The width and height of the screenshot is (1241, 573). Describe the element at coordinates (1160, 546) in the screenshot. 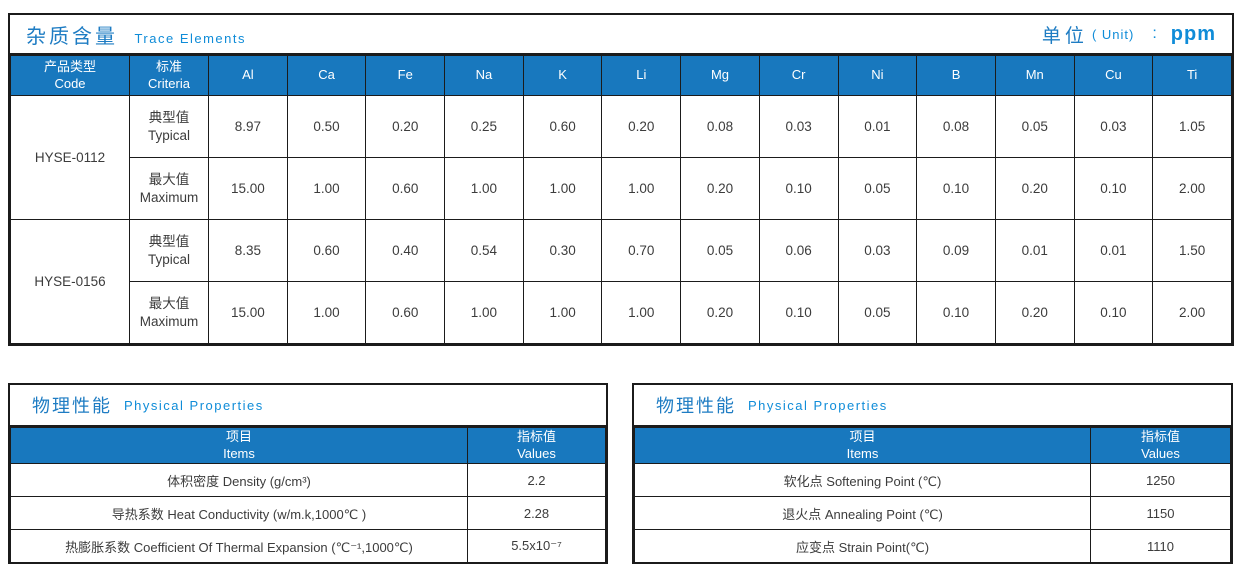

I see `value-cell: 1110` at that location.